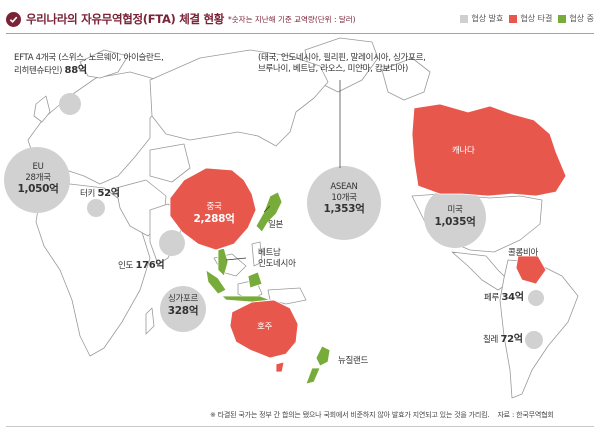 This screenshot has height=437, width=600. I want to click on label-usa: 미국 1,035억, so click(455, 217).